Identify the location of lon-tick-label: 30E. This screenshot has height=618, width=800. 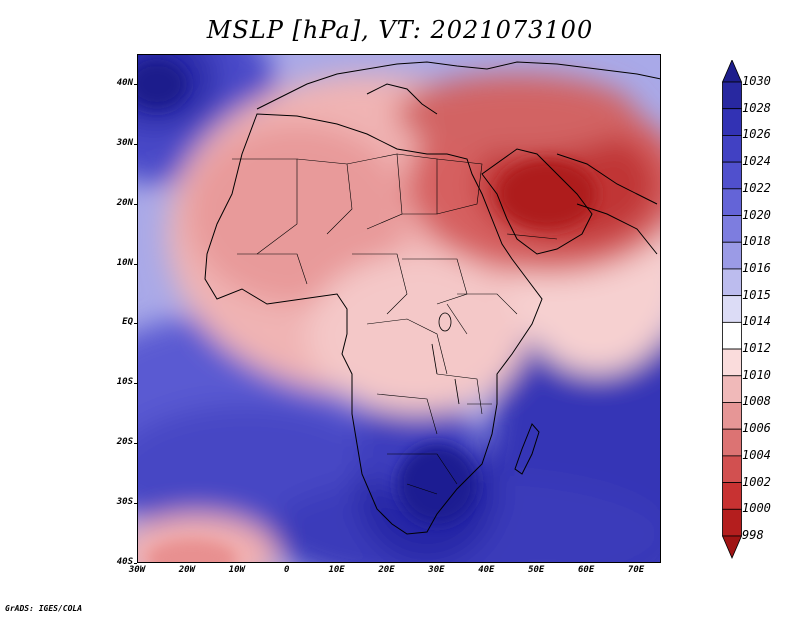
(436, 570).